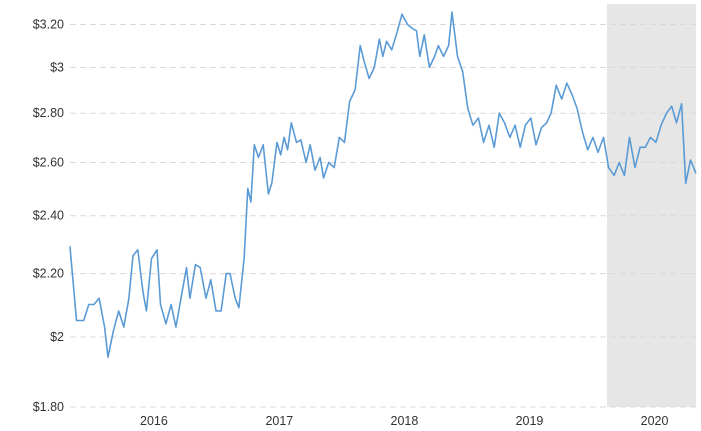 The width and height of the screenshot is (701, 431). I want to click on x-tick-label: 2018, so click(405, 421).